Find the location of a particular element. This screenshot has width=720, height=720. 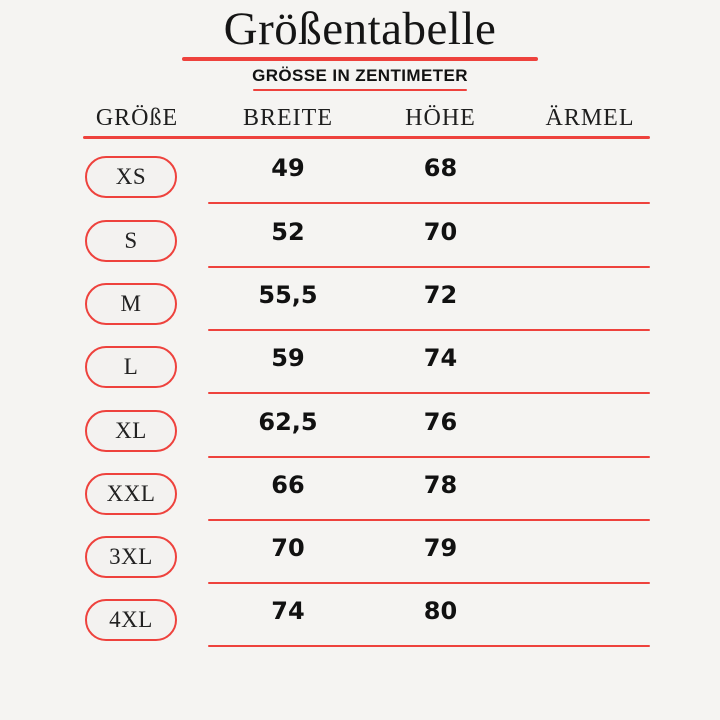

column-header-aermel: ÄRMEL is located at coordinates (590, 118).